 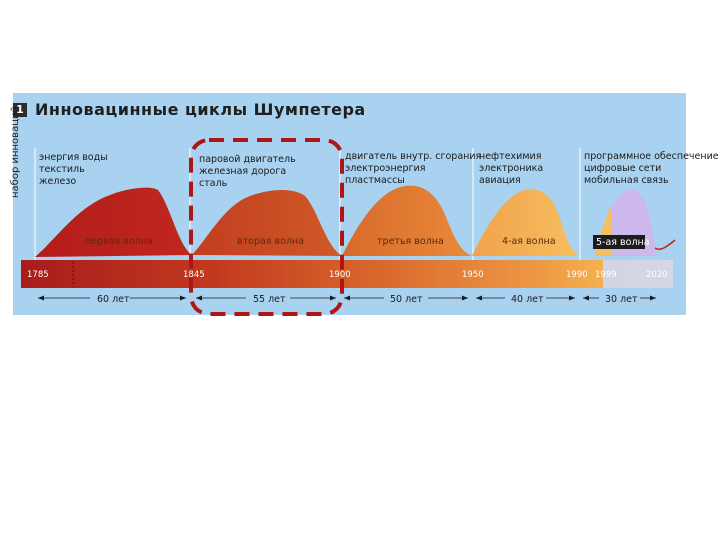 What do you see at coordinates (529, 241) in the screenshot?
I see `wave-name: 4-ая волна` at bounding box center [529, 241].